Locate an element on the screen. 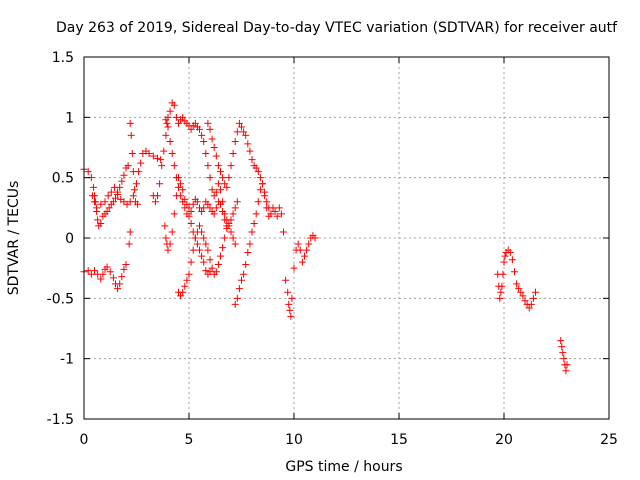 This screenshot has width=640, height=480. y-tick-label: -1.5 is located at coordinates (60, 420).